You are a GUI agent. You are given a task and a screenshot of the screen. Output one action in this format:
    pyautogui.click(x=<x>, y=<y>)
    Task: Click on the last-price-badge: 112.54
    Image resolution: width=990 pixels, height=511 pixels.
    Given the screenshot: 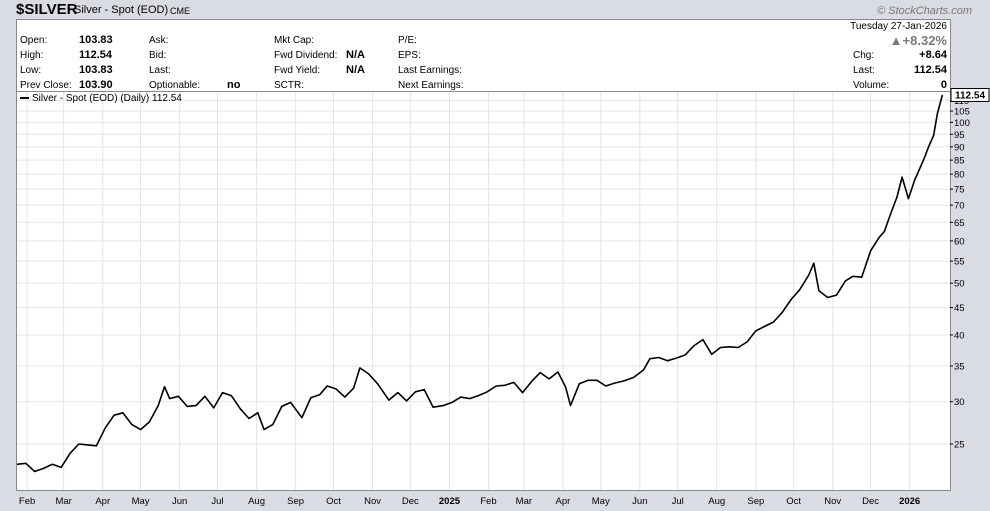 What is the action you would take?
    pyautogui.click(x=970, y=95)
    